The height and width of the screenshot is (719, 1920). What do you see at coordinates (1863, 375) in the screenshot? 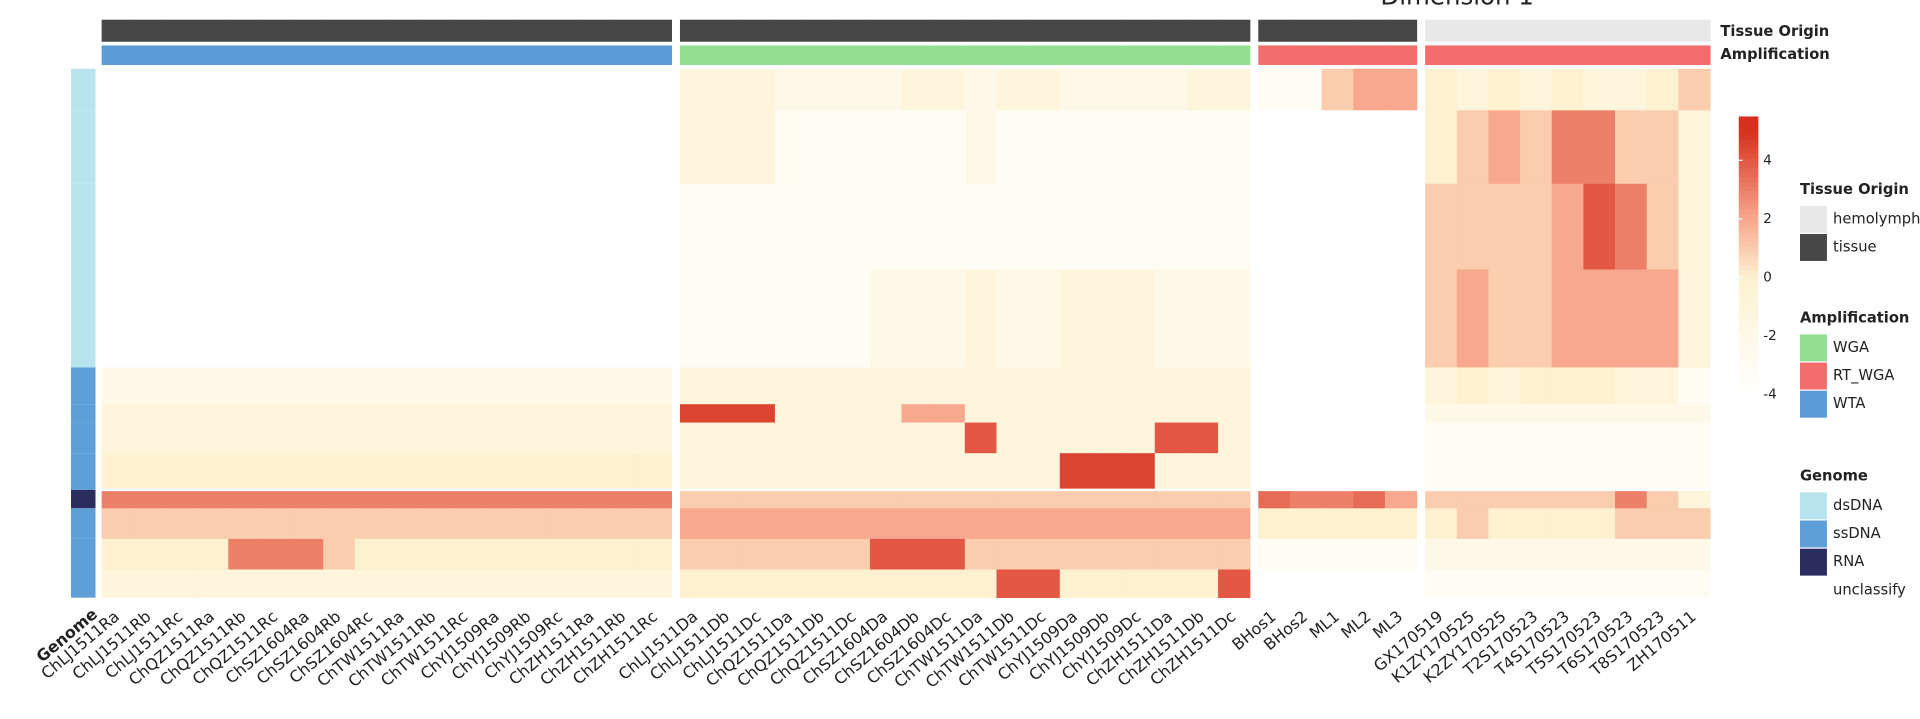
I see `legend-label: RT_WGA` at bounding box center [1863, 375].